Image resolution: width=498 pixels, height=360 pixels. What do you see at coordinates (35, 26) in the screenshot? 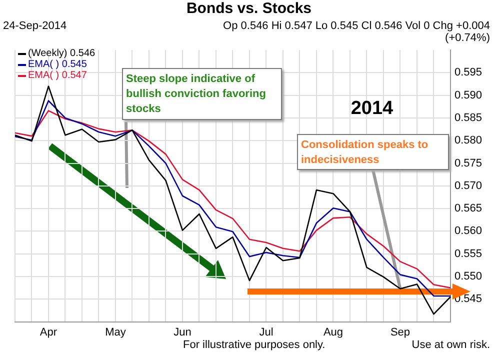
I see `chart-subtitle: 24-Sep-2014` at bounding box center [35, 26].